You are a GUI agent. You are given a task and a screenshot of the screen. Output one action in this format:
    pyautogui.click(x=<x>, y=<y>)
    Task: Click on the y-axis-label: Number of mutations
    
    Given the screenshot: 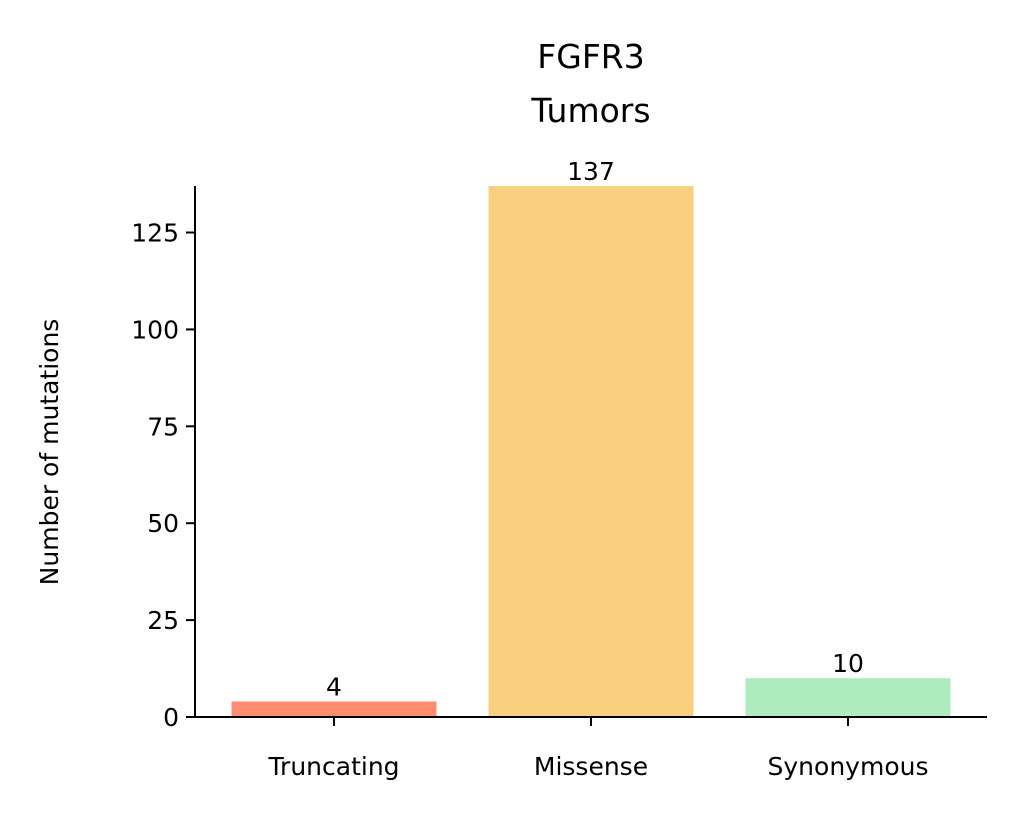 What is the action you would take?
    pyautogui.click(x=49, y=452)
    